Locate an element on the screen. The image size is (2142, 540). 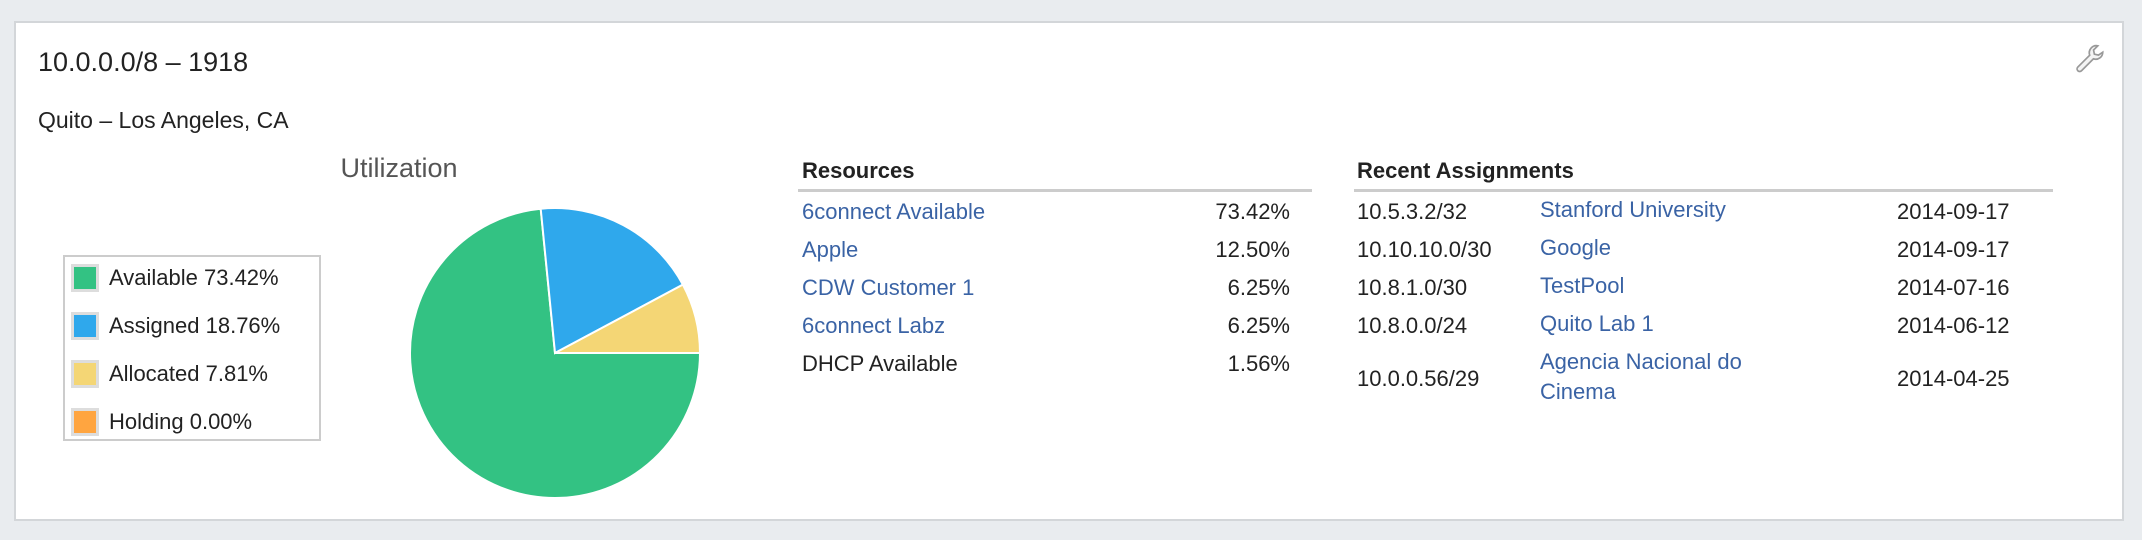
wrench-icon is located at coordinates (2090, 60).